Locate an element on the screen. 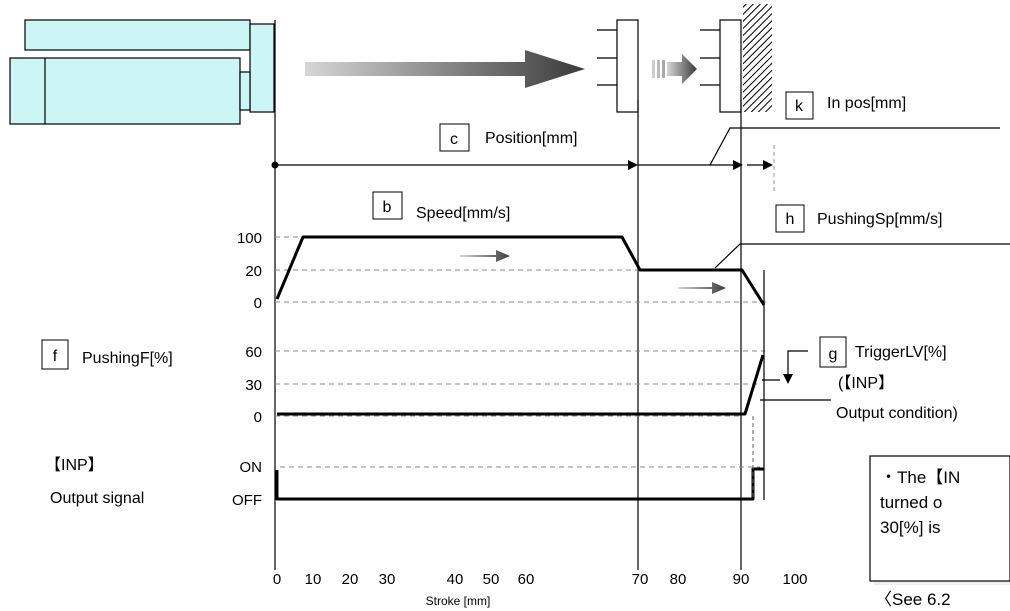  signal-tick-on: ON is located at coordinates (251, 467).